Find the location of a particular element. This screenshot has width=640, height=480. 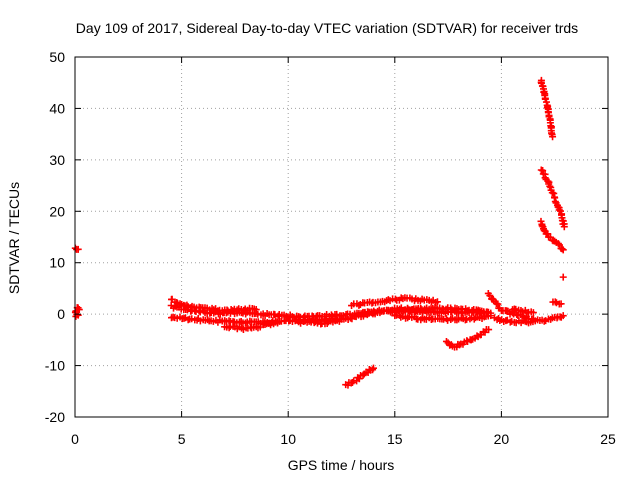

y-tick-label: 50 is located at coordinates (57, 57).